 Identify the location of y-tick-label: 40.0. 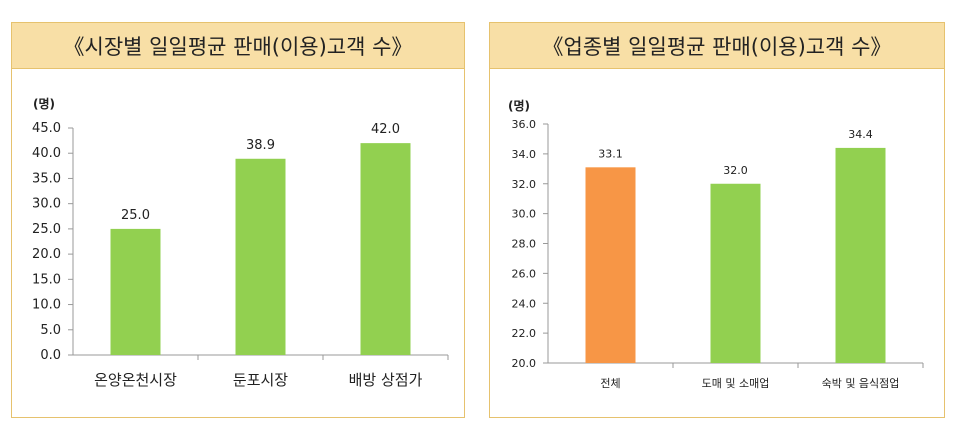
(46, 153).